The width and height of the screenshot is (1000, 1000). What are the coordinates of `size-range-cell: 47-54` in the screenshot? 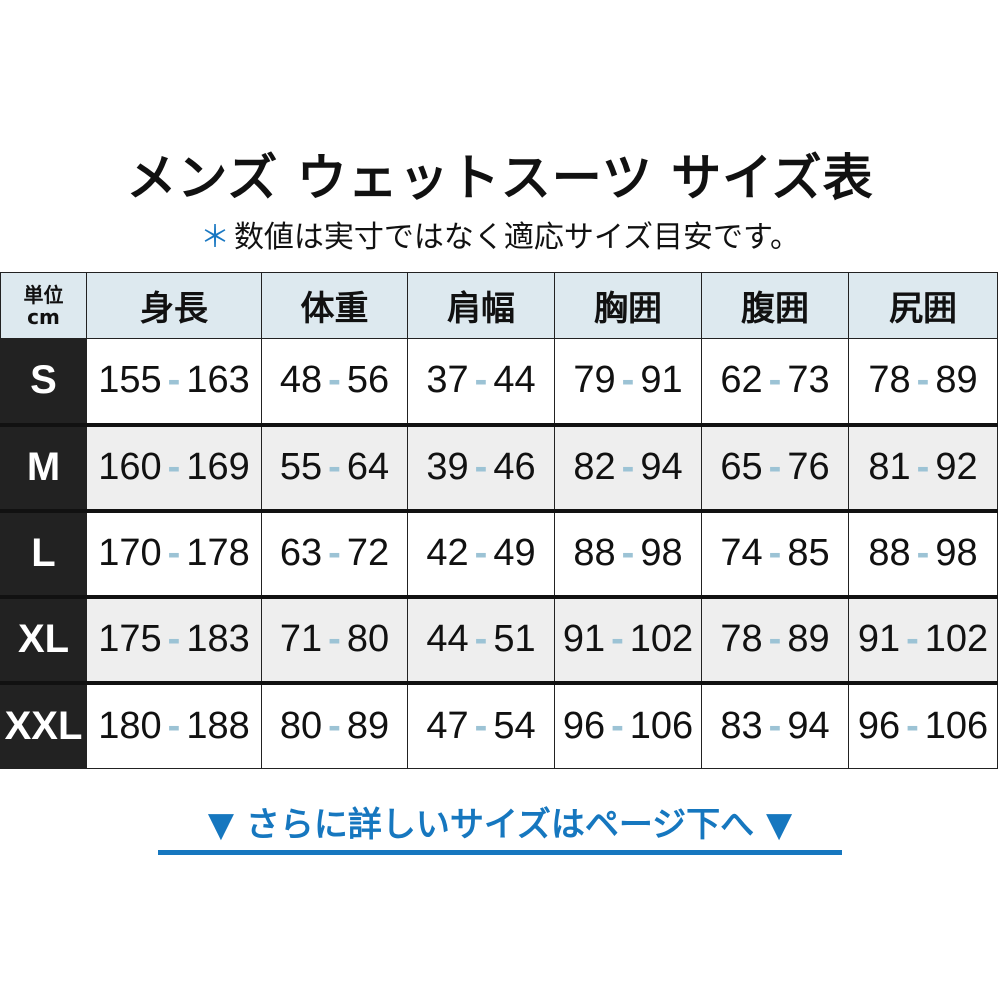 It's located at (481, 724).